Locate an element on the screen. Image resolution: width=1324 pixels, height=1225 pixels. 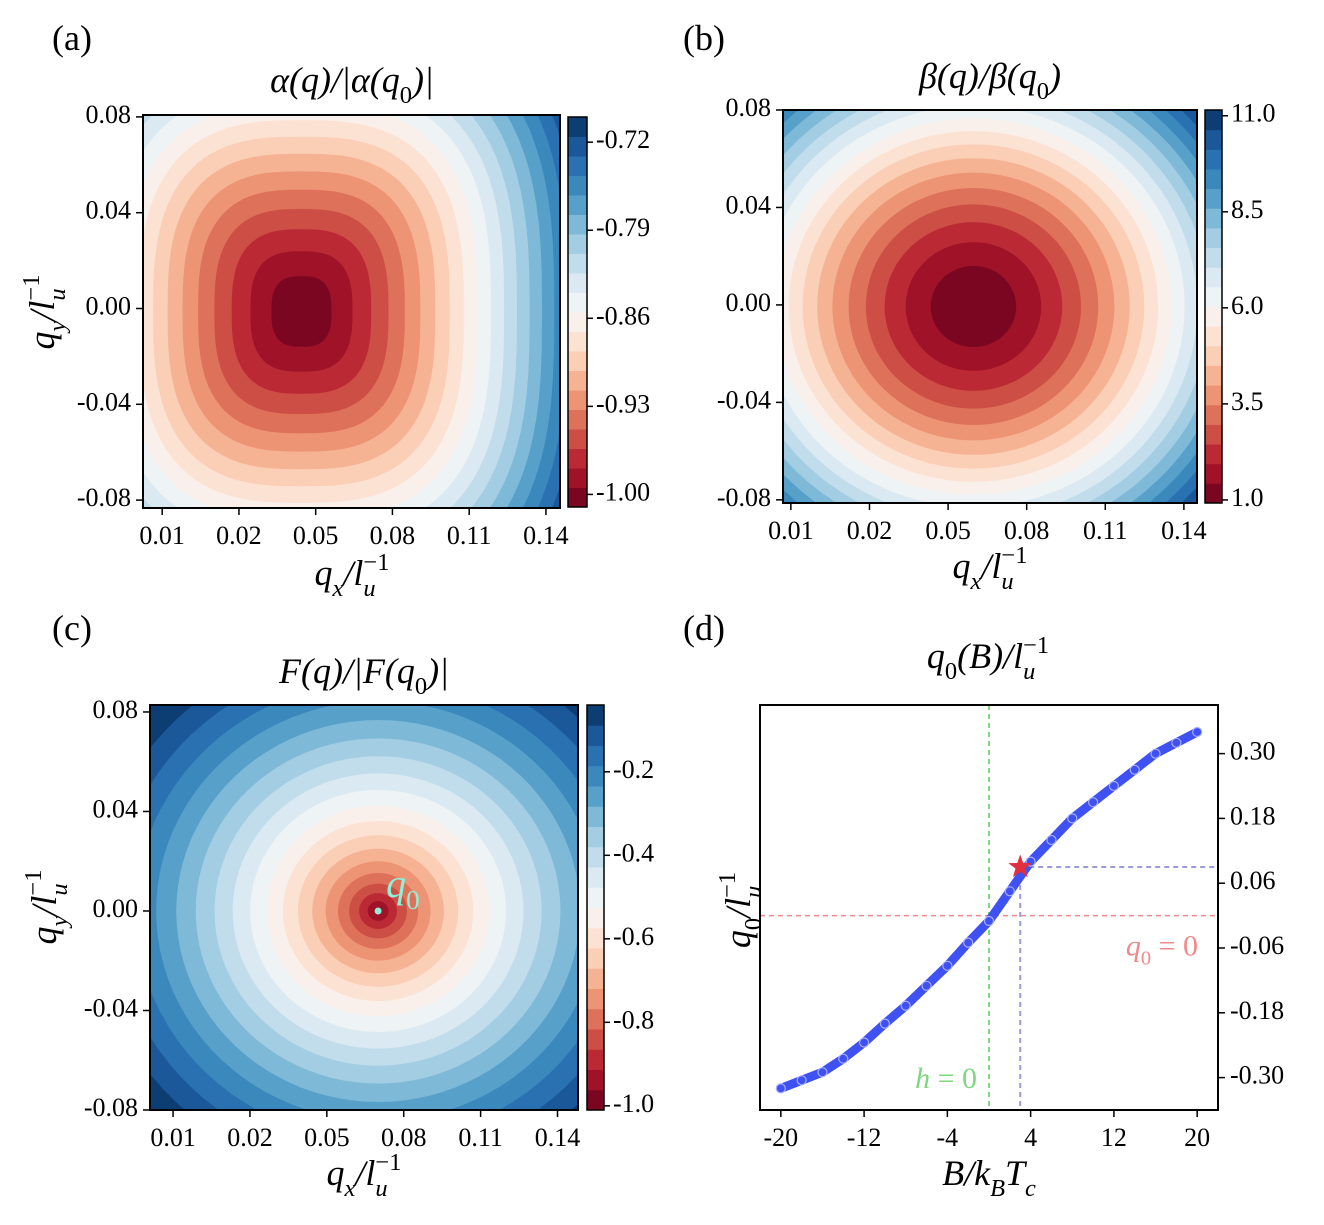
colorbar-frame is located at coordinates (577, 312).